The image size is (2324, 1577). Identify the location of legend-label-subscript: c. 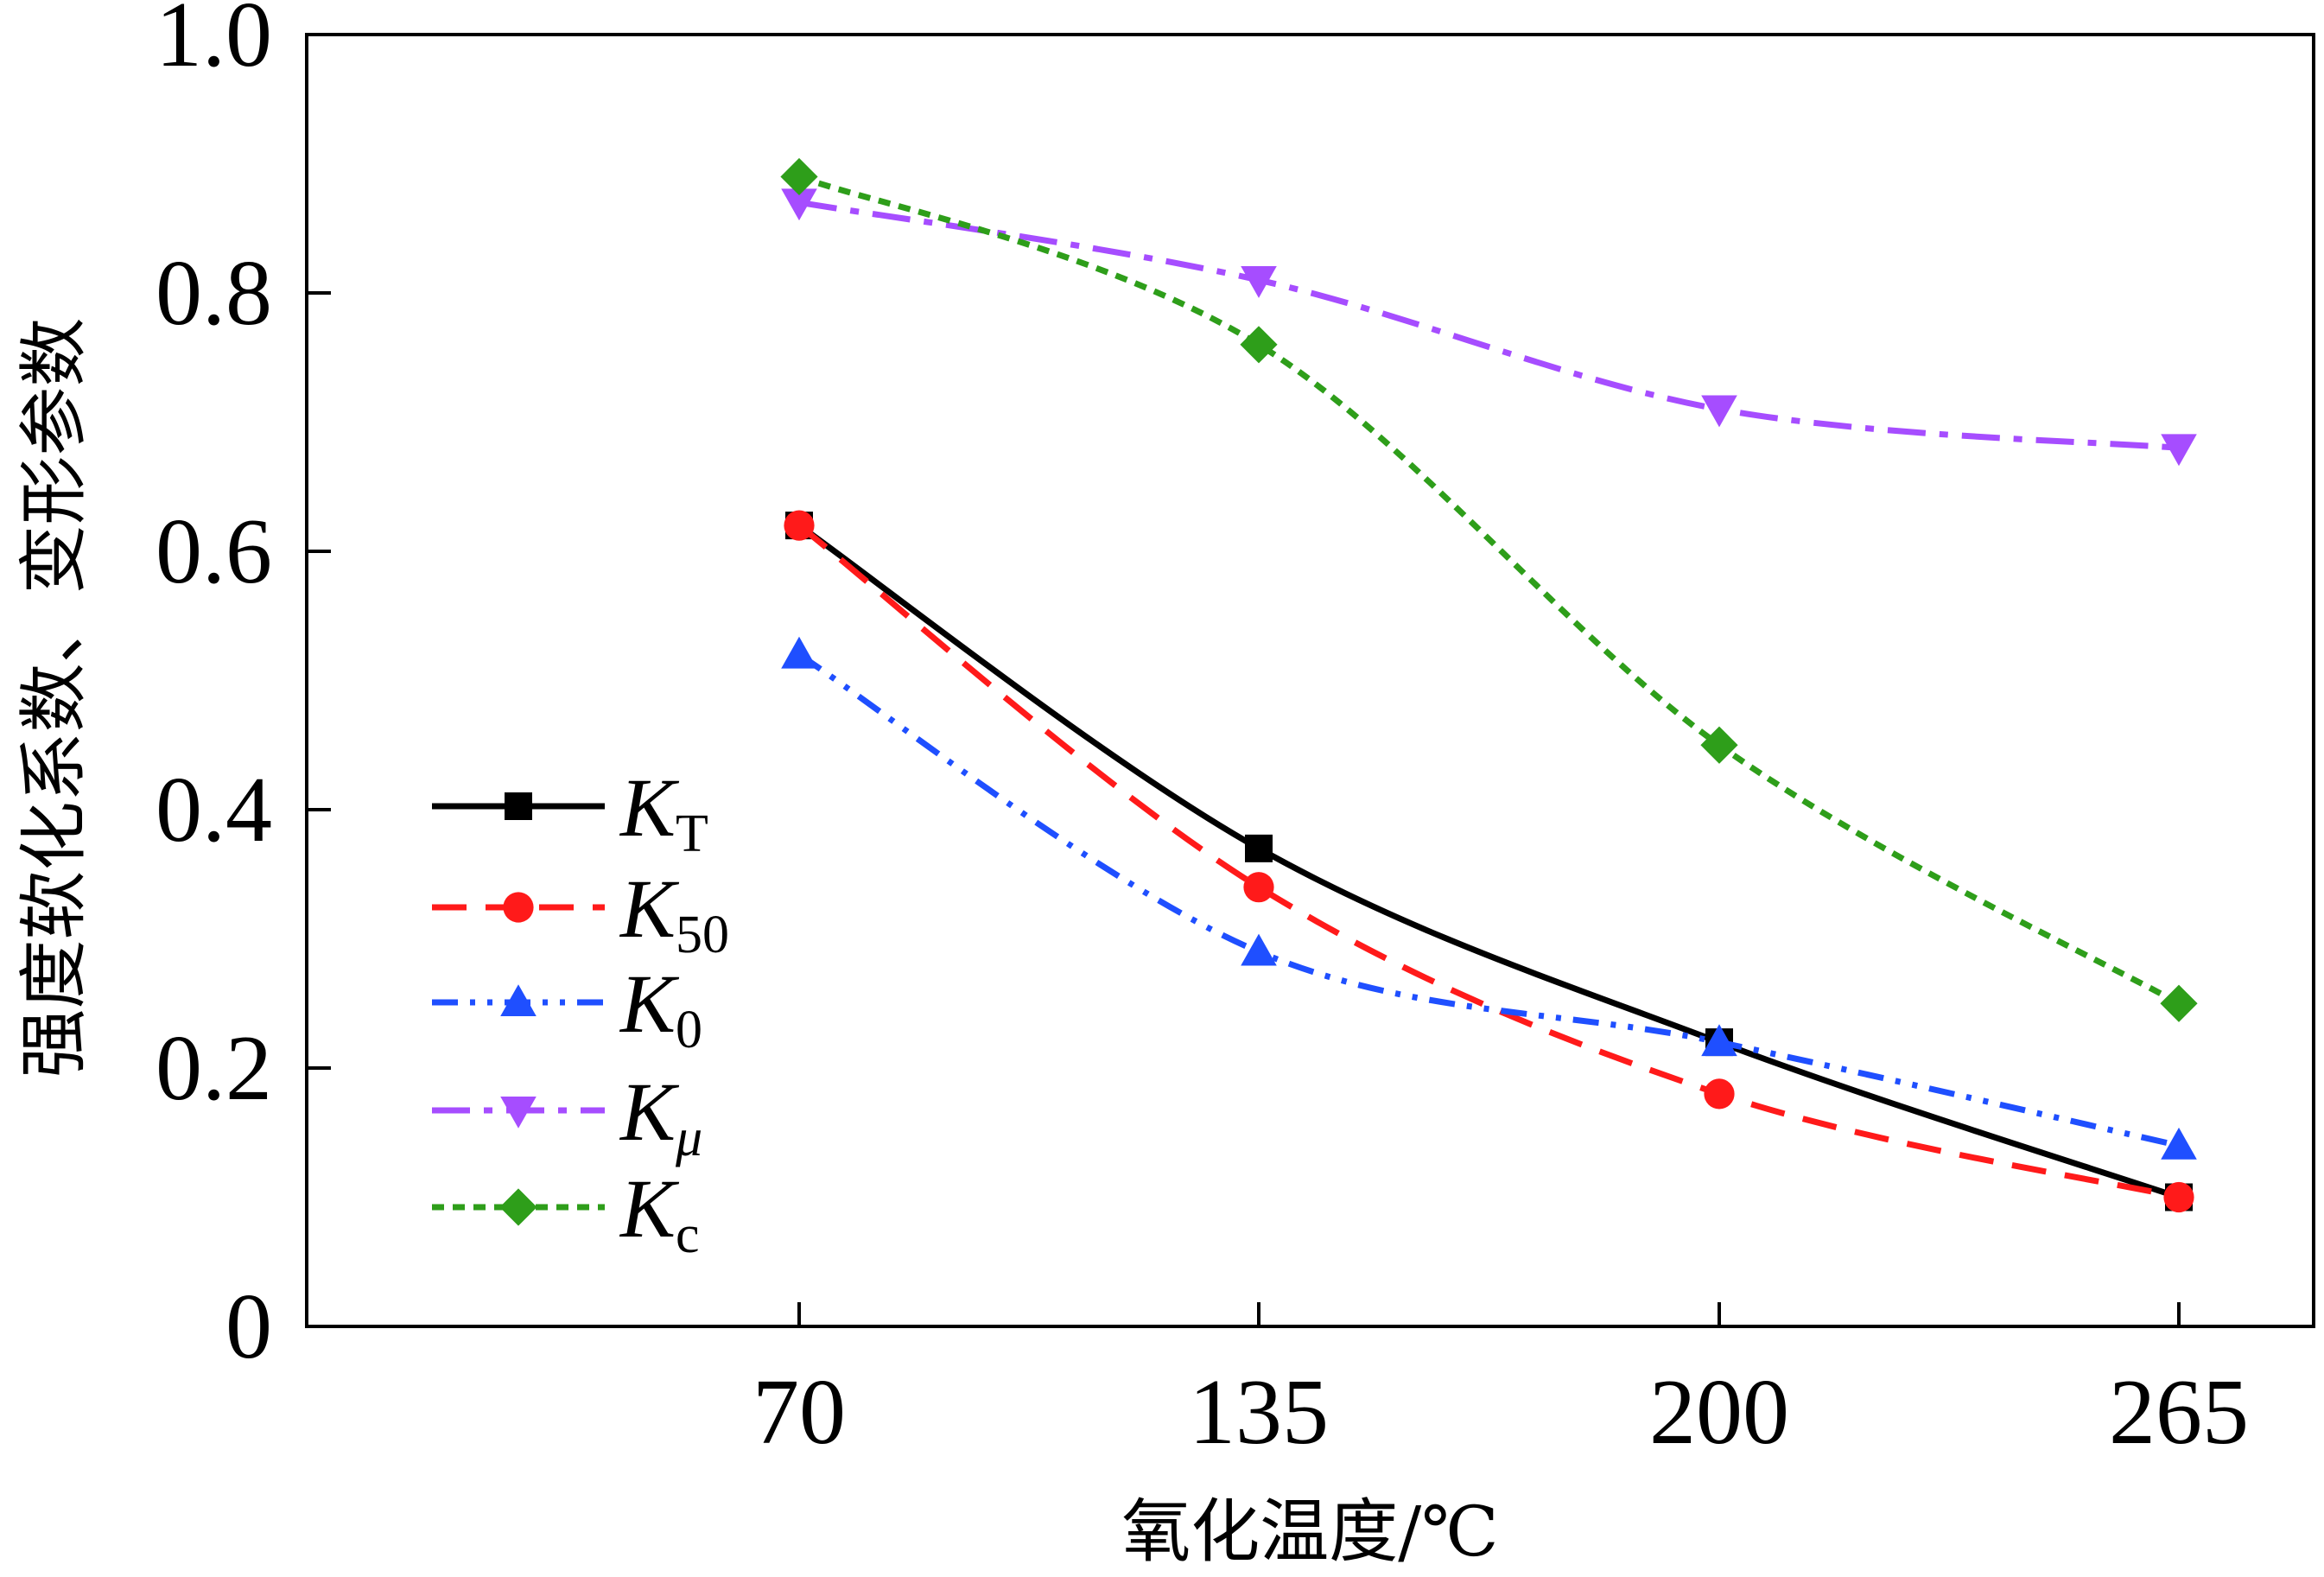
(688, 1234).